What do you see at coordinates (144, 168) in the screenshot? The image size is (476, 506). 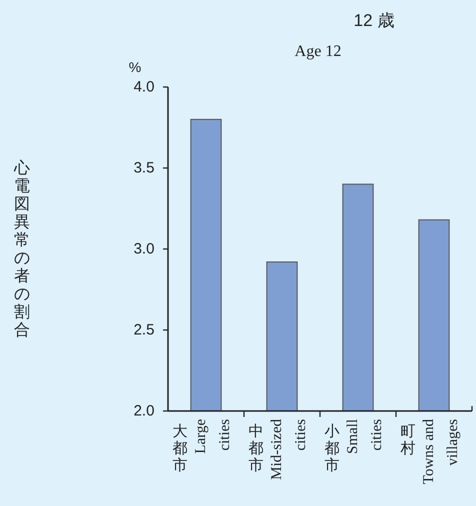 I see `y-tick-label: 3.5` at bounding box center [144, 168].